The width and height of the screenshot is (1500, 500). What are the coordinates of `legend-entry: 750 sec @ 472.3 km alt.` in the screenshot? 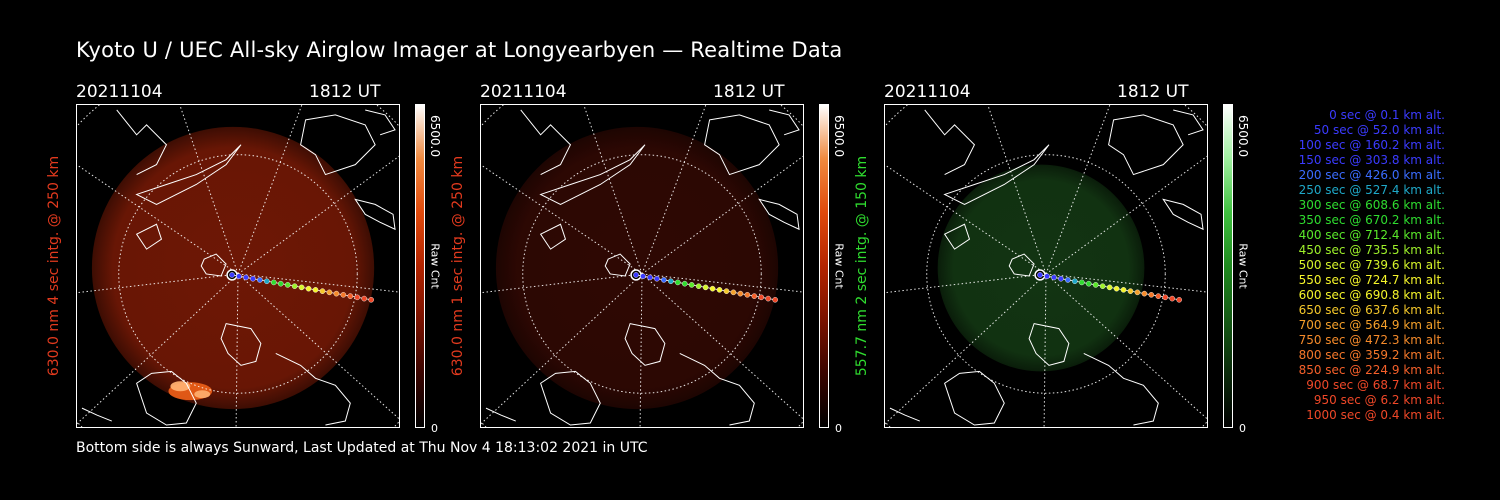 It's located at (1371, 340).